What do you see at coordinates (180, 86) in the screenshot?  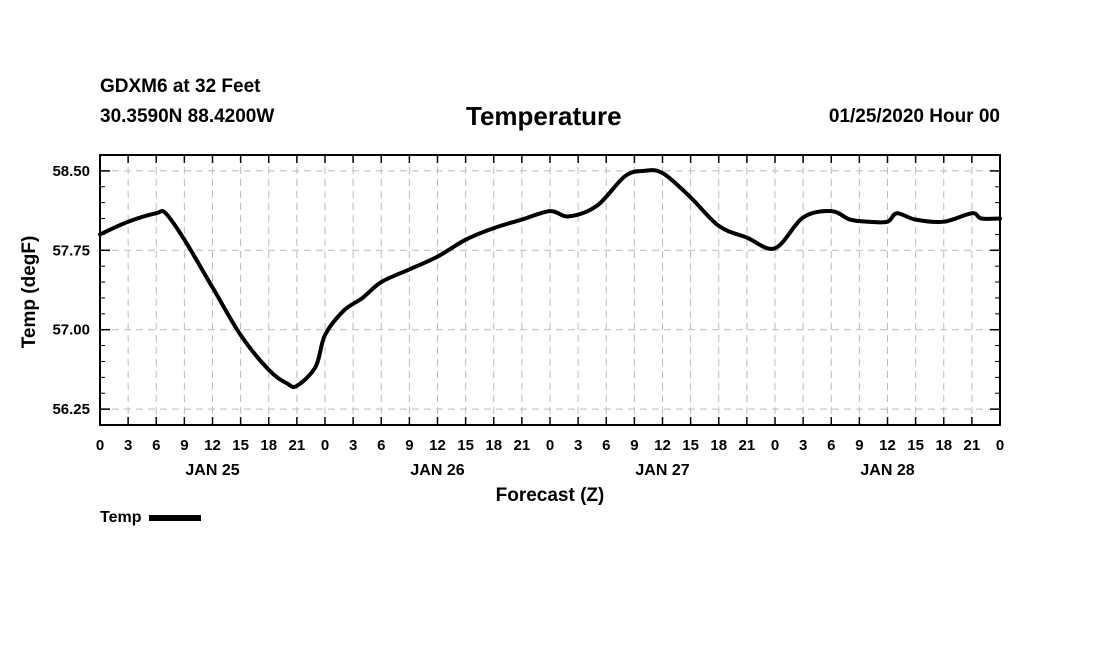 I see `station-label: GDXM6 at 32 Feet` at bounding box center [180, 86].